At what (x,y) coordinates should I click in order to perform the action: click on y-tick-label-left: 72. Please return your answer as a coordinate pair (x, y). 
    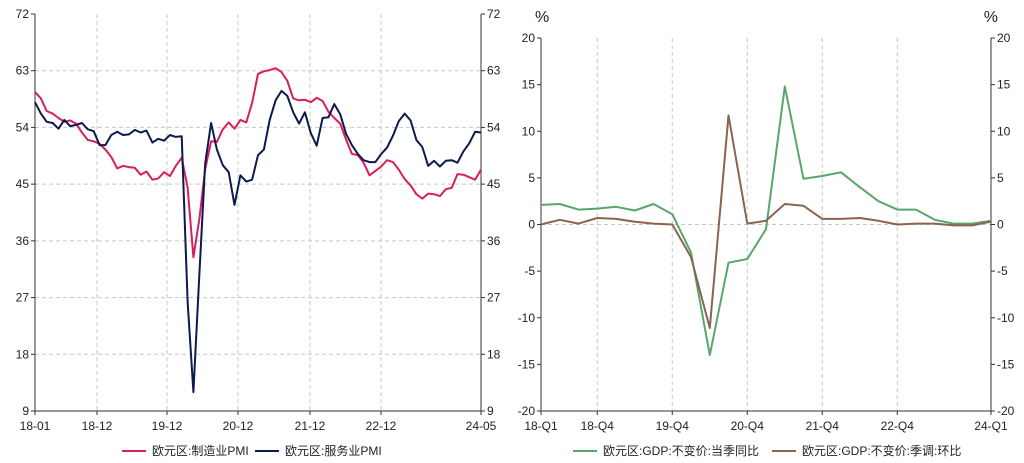
    Looking at the image, I should click on (23, 14).